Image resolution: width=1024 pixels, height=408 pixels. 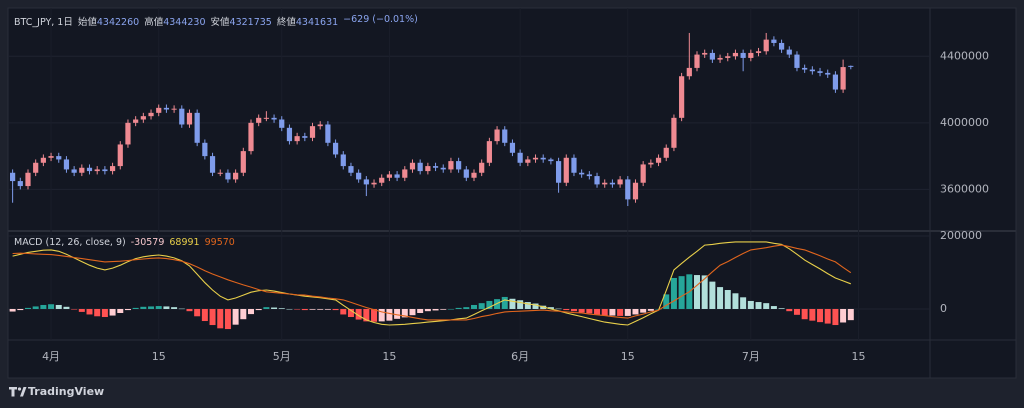 What do you see at coordinates (250, 22) in the screenshot?
I see `ohlc-value: 4321735` at bounding box center [250, 22].